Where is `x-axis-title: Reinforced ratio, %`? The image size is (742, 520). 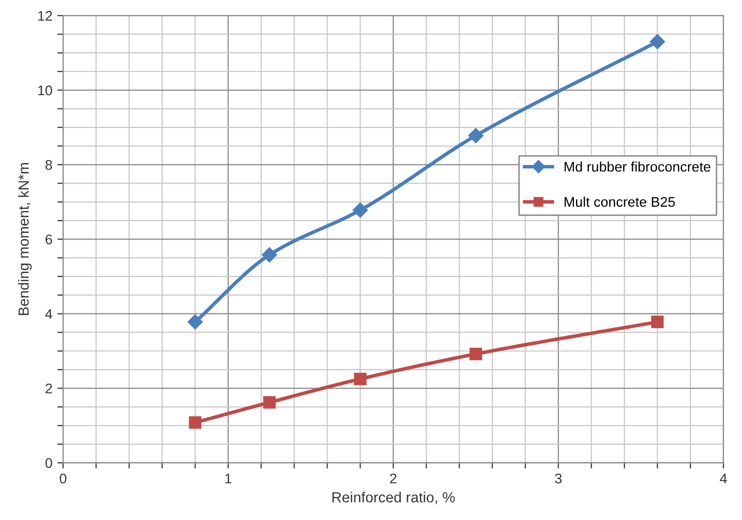
x-axis-title: Reinforced ratio, % is located at coordinates (393, 498).